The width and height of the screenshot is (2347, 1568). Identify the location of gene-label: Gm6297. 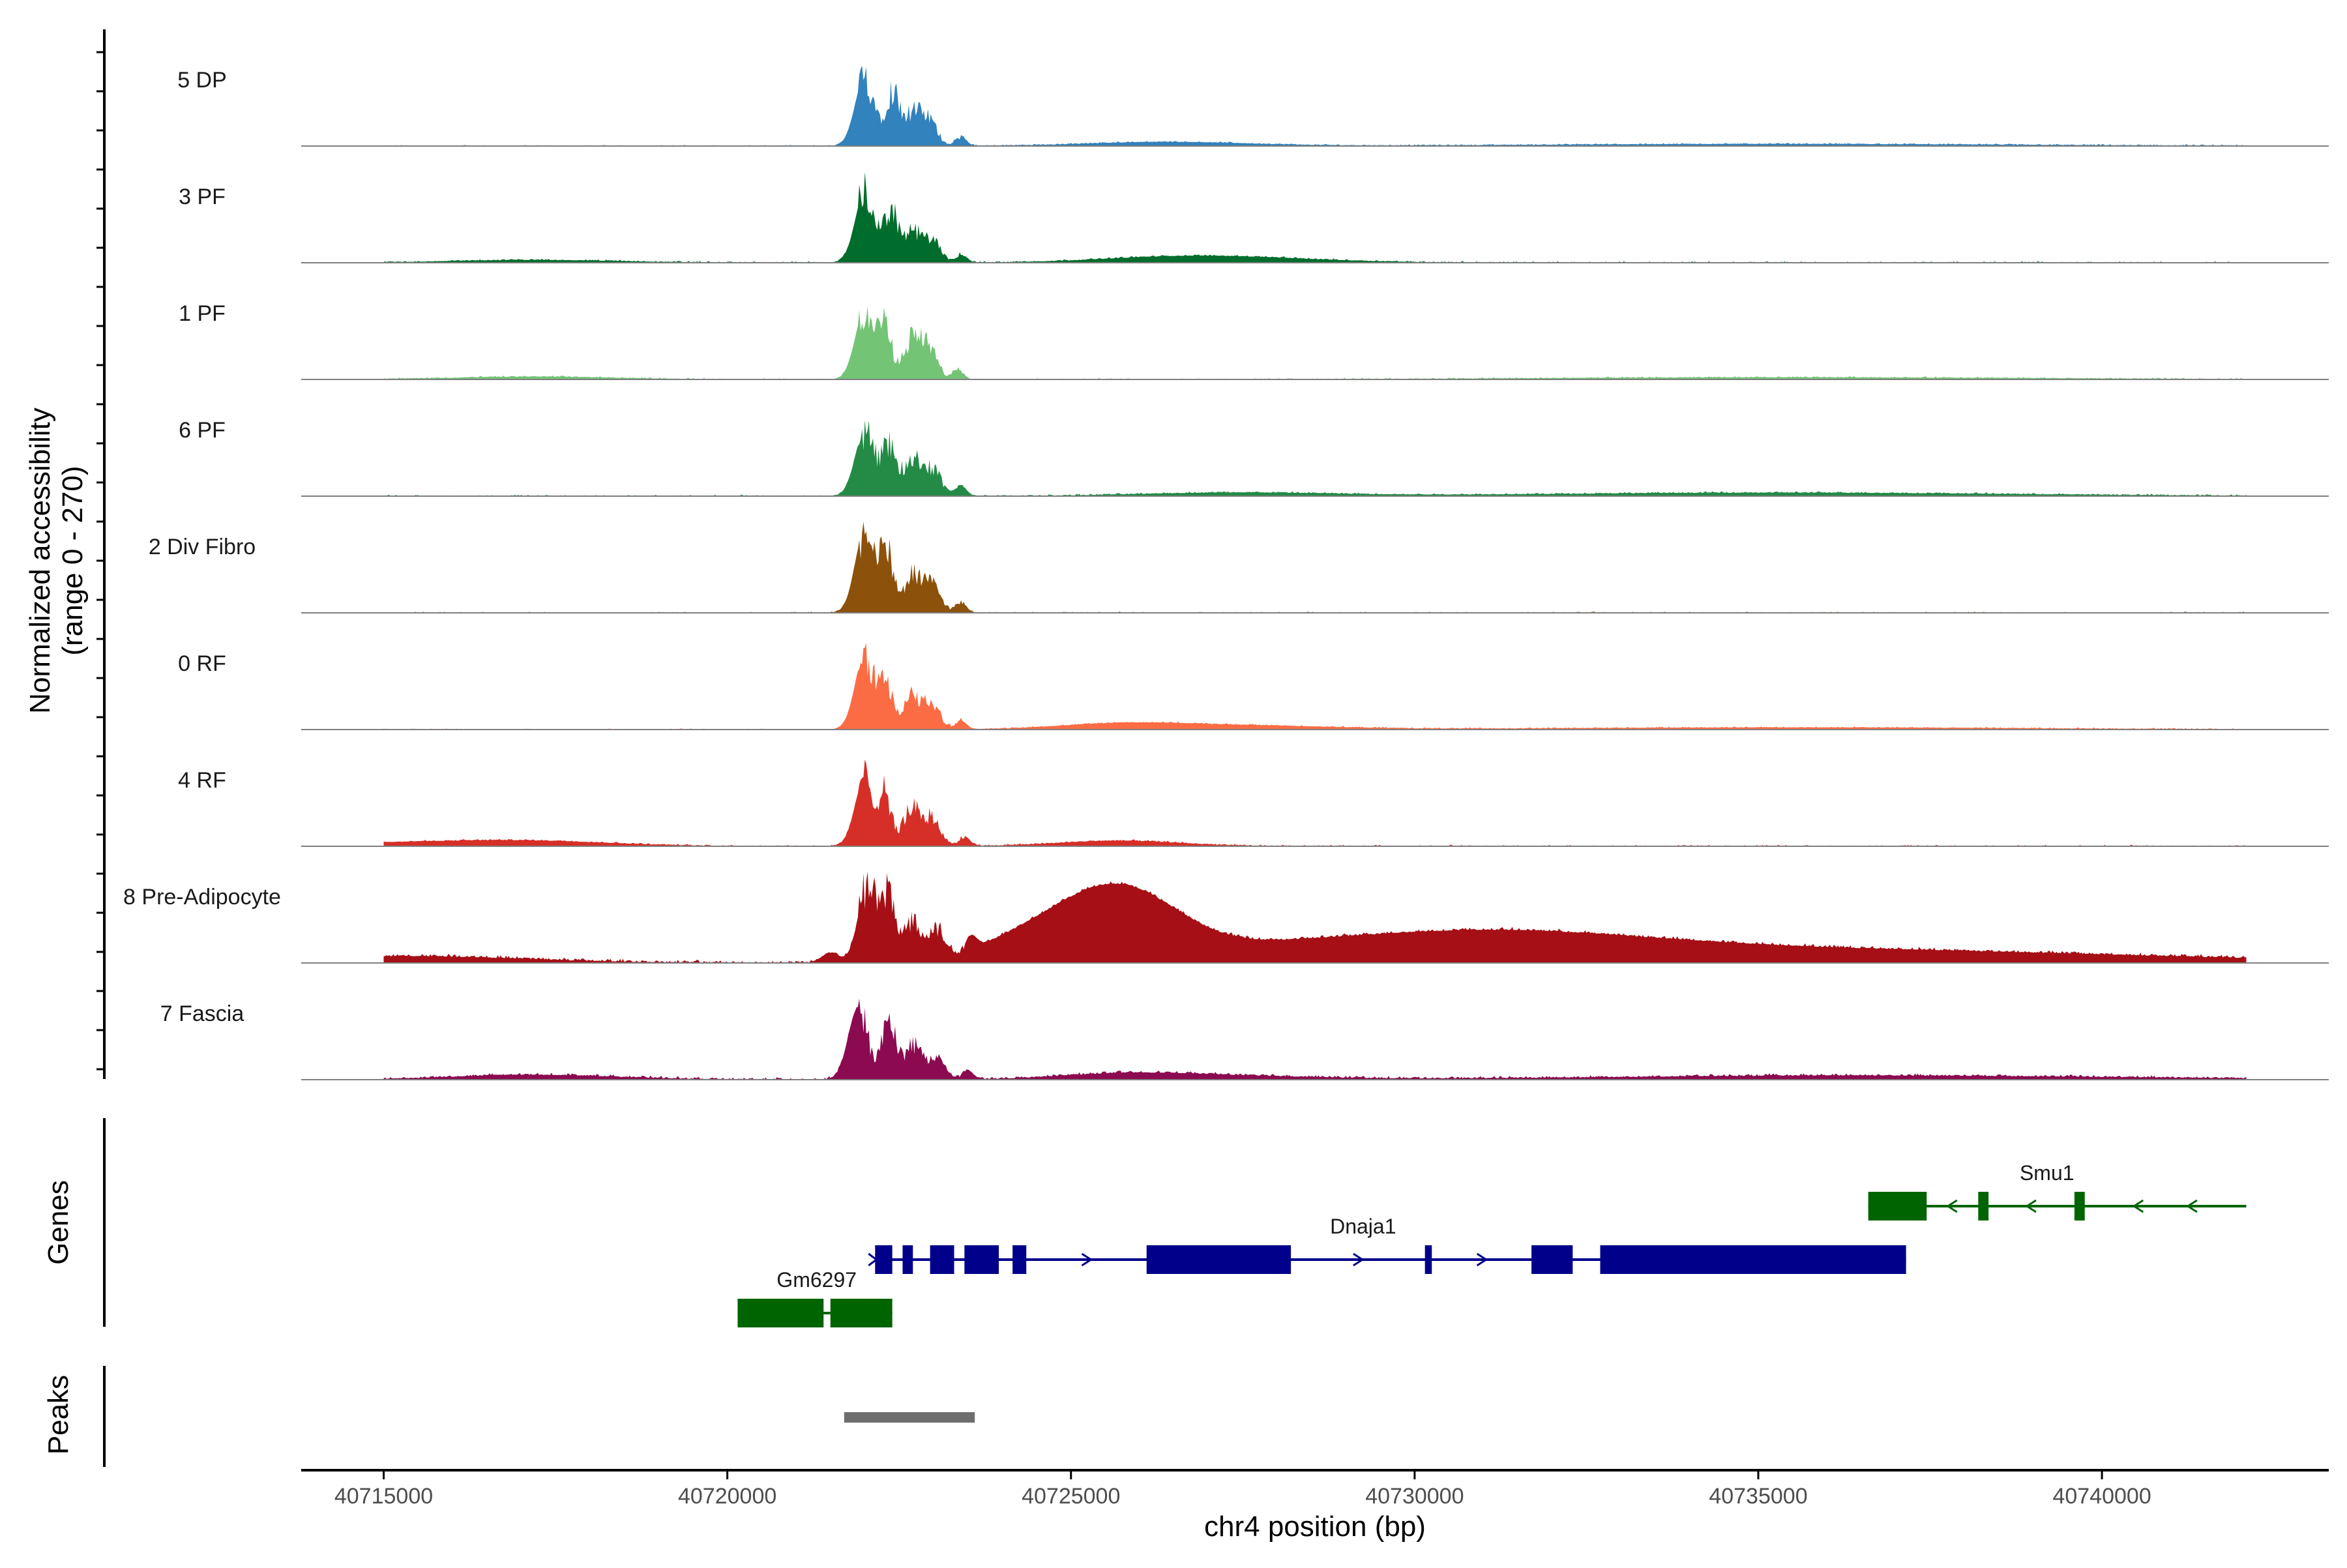
(816, 1280).